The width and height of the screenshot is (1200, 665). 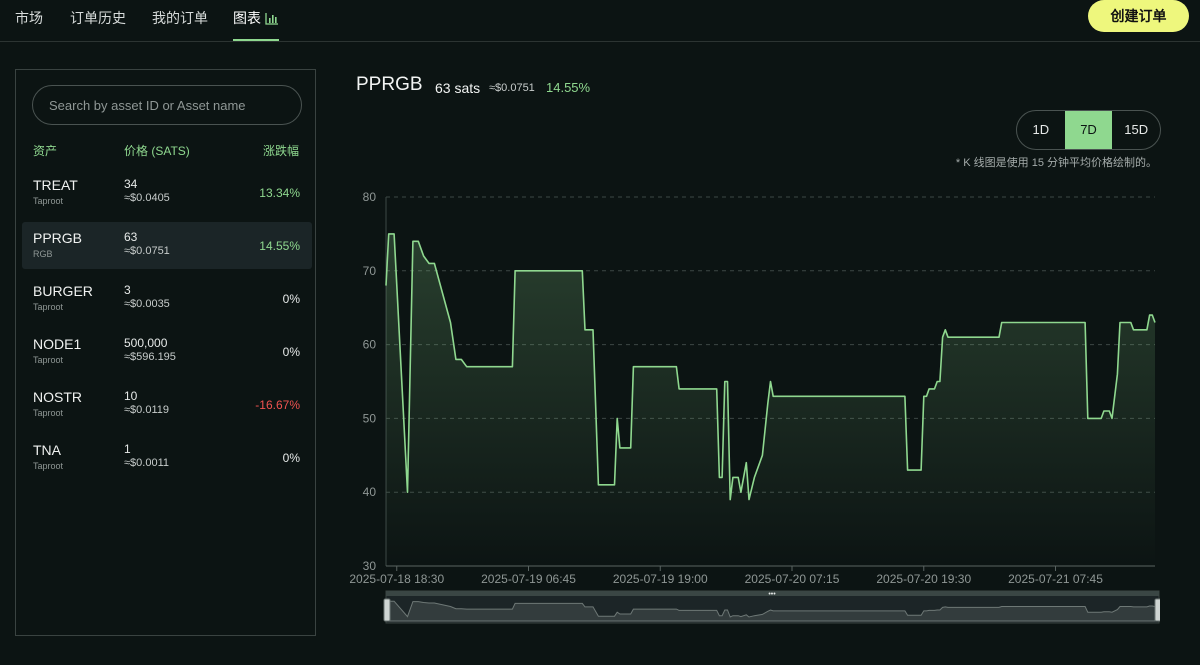 I want to click on navigator-bar, so click(x=772, y=593).